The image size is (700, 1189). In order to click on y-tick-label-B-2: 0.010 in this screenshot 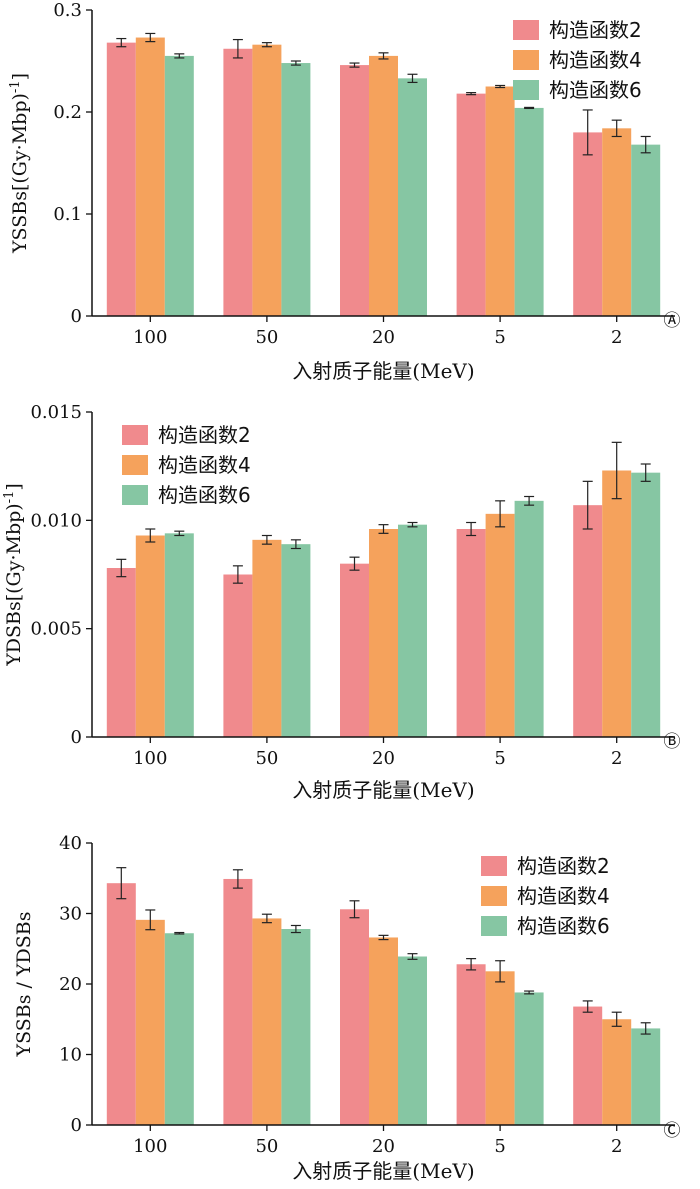, I will do `click(56, 520)`.